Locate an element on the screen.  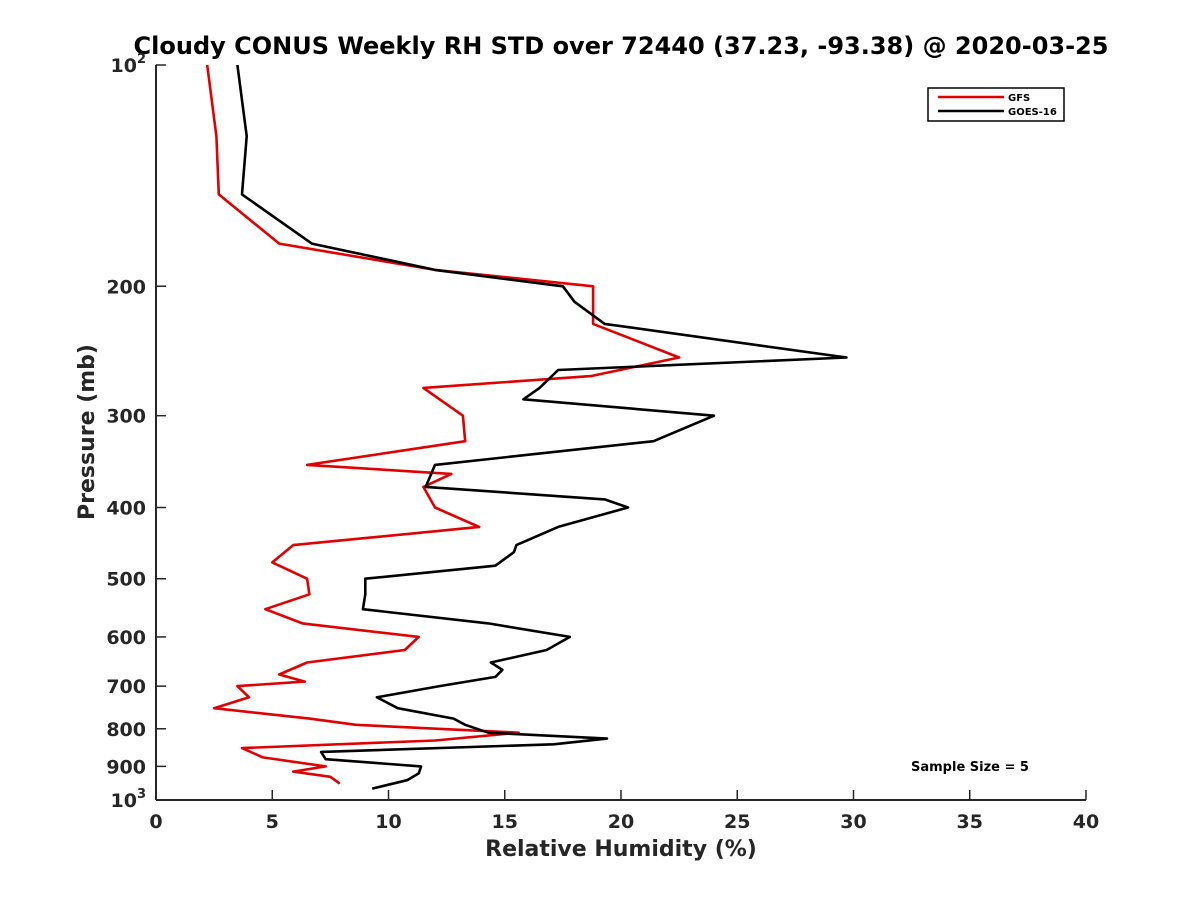
legend: GFS GOES-16 is located at coordinates (996, 104).